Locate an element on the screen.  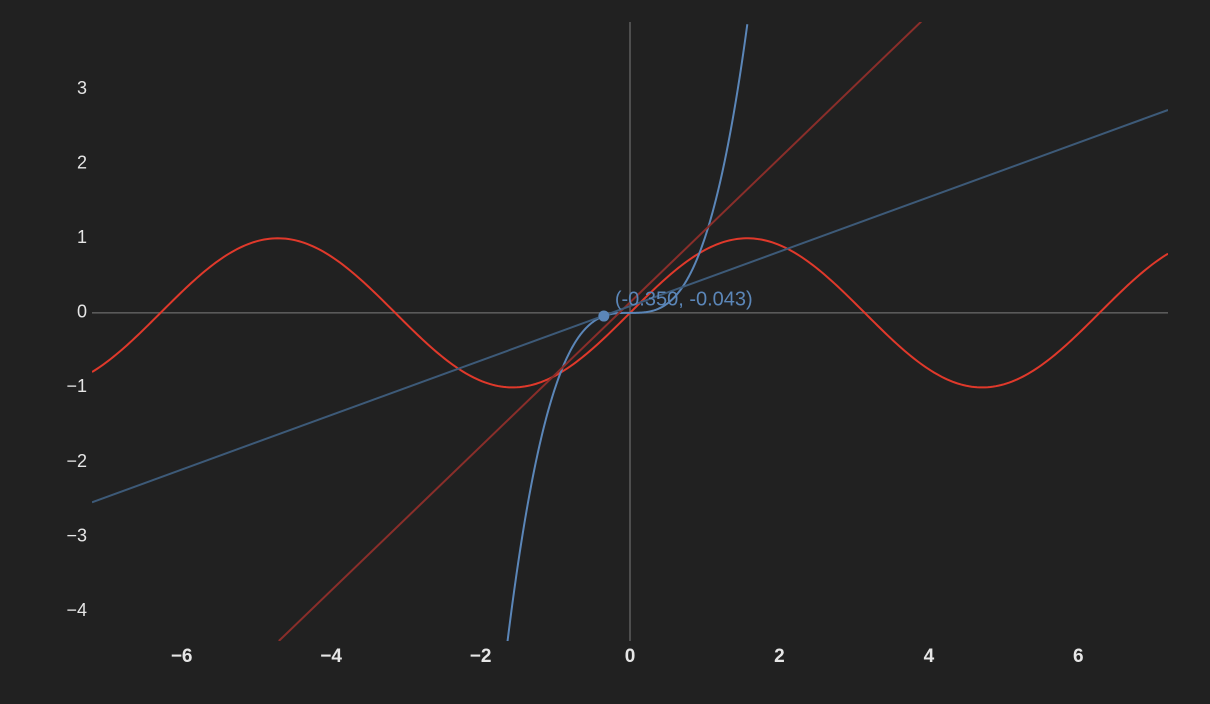
y-tick-label: 0 is located at coordinates (82, 312).